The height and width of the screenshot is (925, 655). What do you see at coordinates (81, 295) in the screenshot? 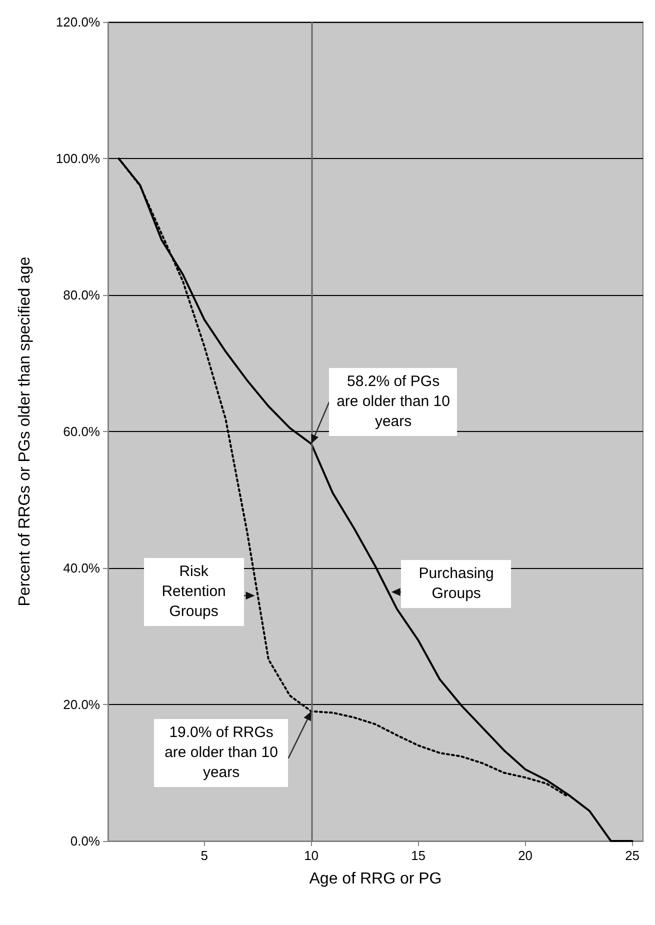
I see `y-tick-label: 80.0%` at bounding box center [81, 295].